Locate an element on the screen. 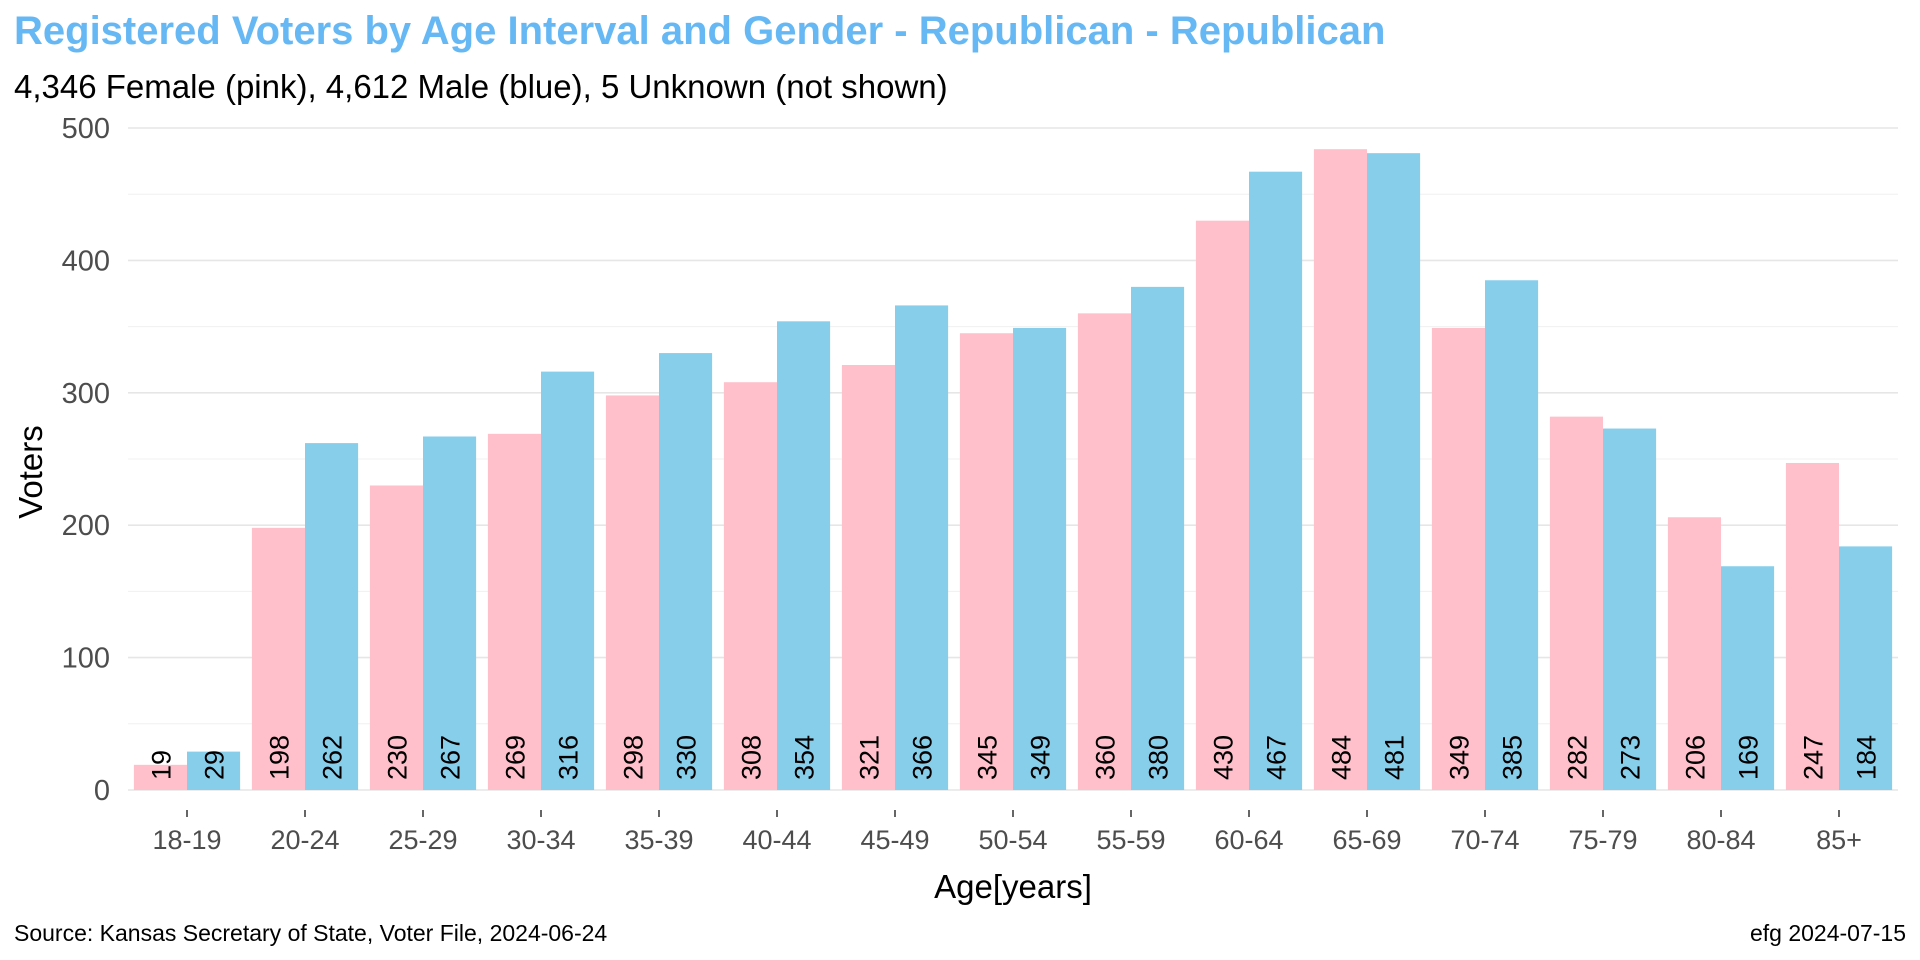 Image resolution: width=1920 pixels, height=960 pixels. x-tick-label: 25-29 is located at coordinates (422, 840).